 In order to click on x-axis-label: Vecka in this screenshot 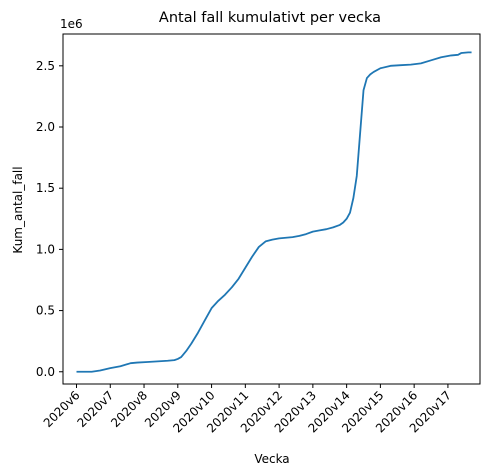, I will do `click(271, 459)`.